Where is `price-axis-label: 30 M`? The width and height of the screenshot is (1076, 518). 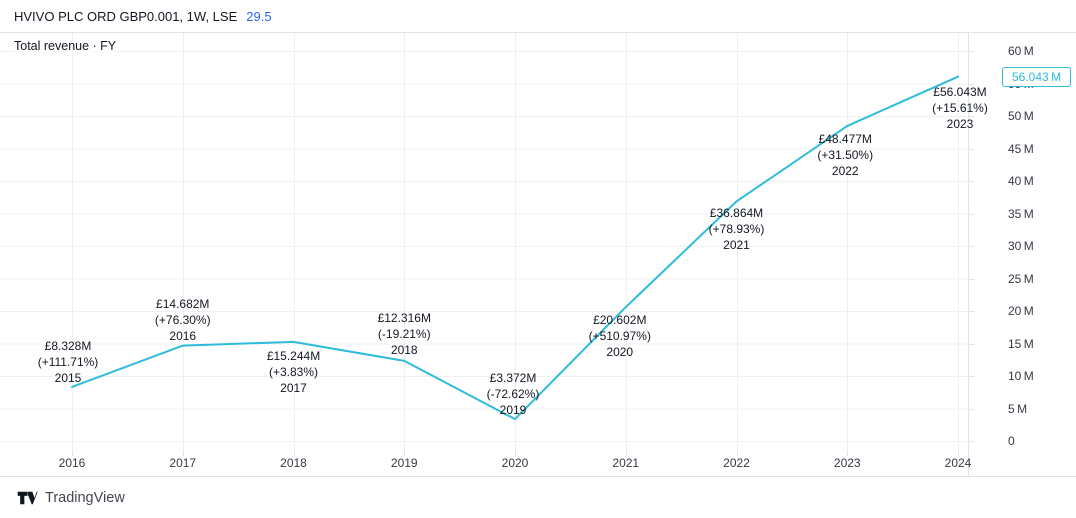
price-axis-label: 30 M is located at coordinates (1021, 246).